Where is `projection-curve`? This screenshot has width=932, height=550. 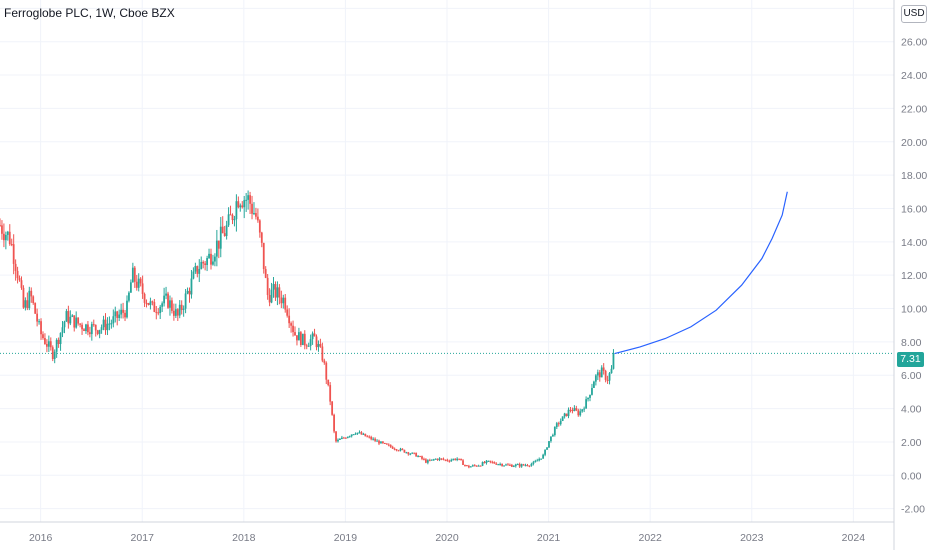 projection-curve is located at coordinates (701, 273).